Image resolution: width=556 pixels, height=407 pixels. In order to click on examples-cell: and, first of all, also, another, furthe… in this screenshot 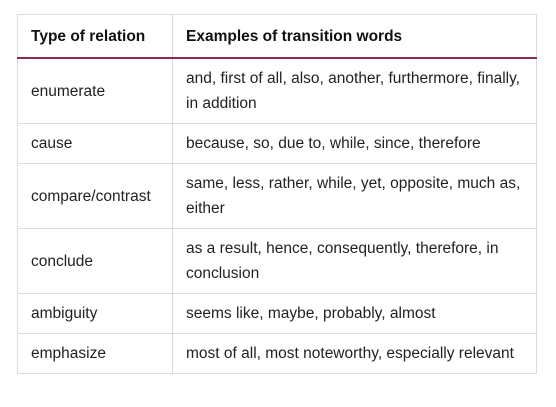, I will do `click(354, 90)`.